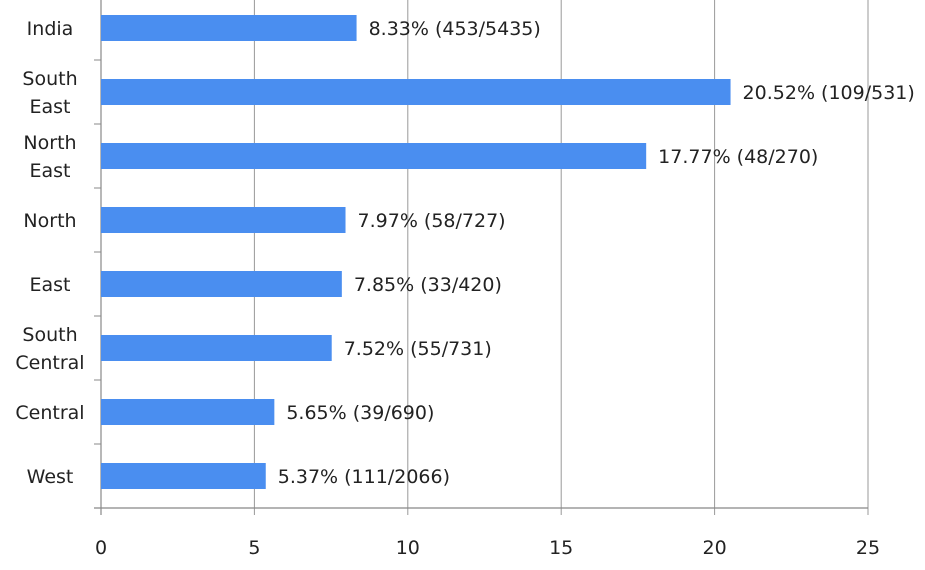 The height and width of the screenshot is (570, 925). I want to click on x-tick-label: 15, so click(561, 548).